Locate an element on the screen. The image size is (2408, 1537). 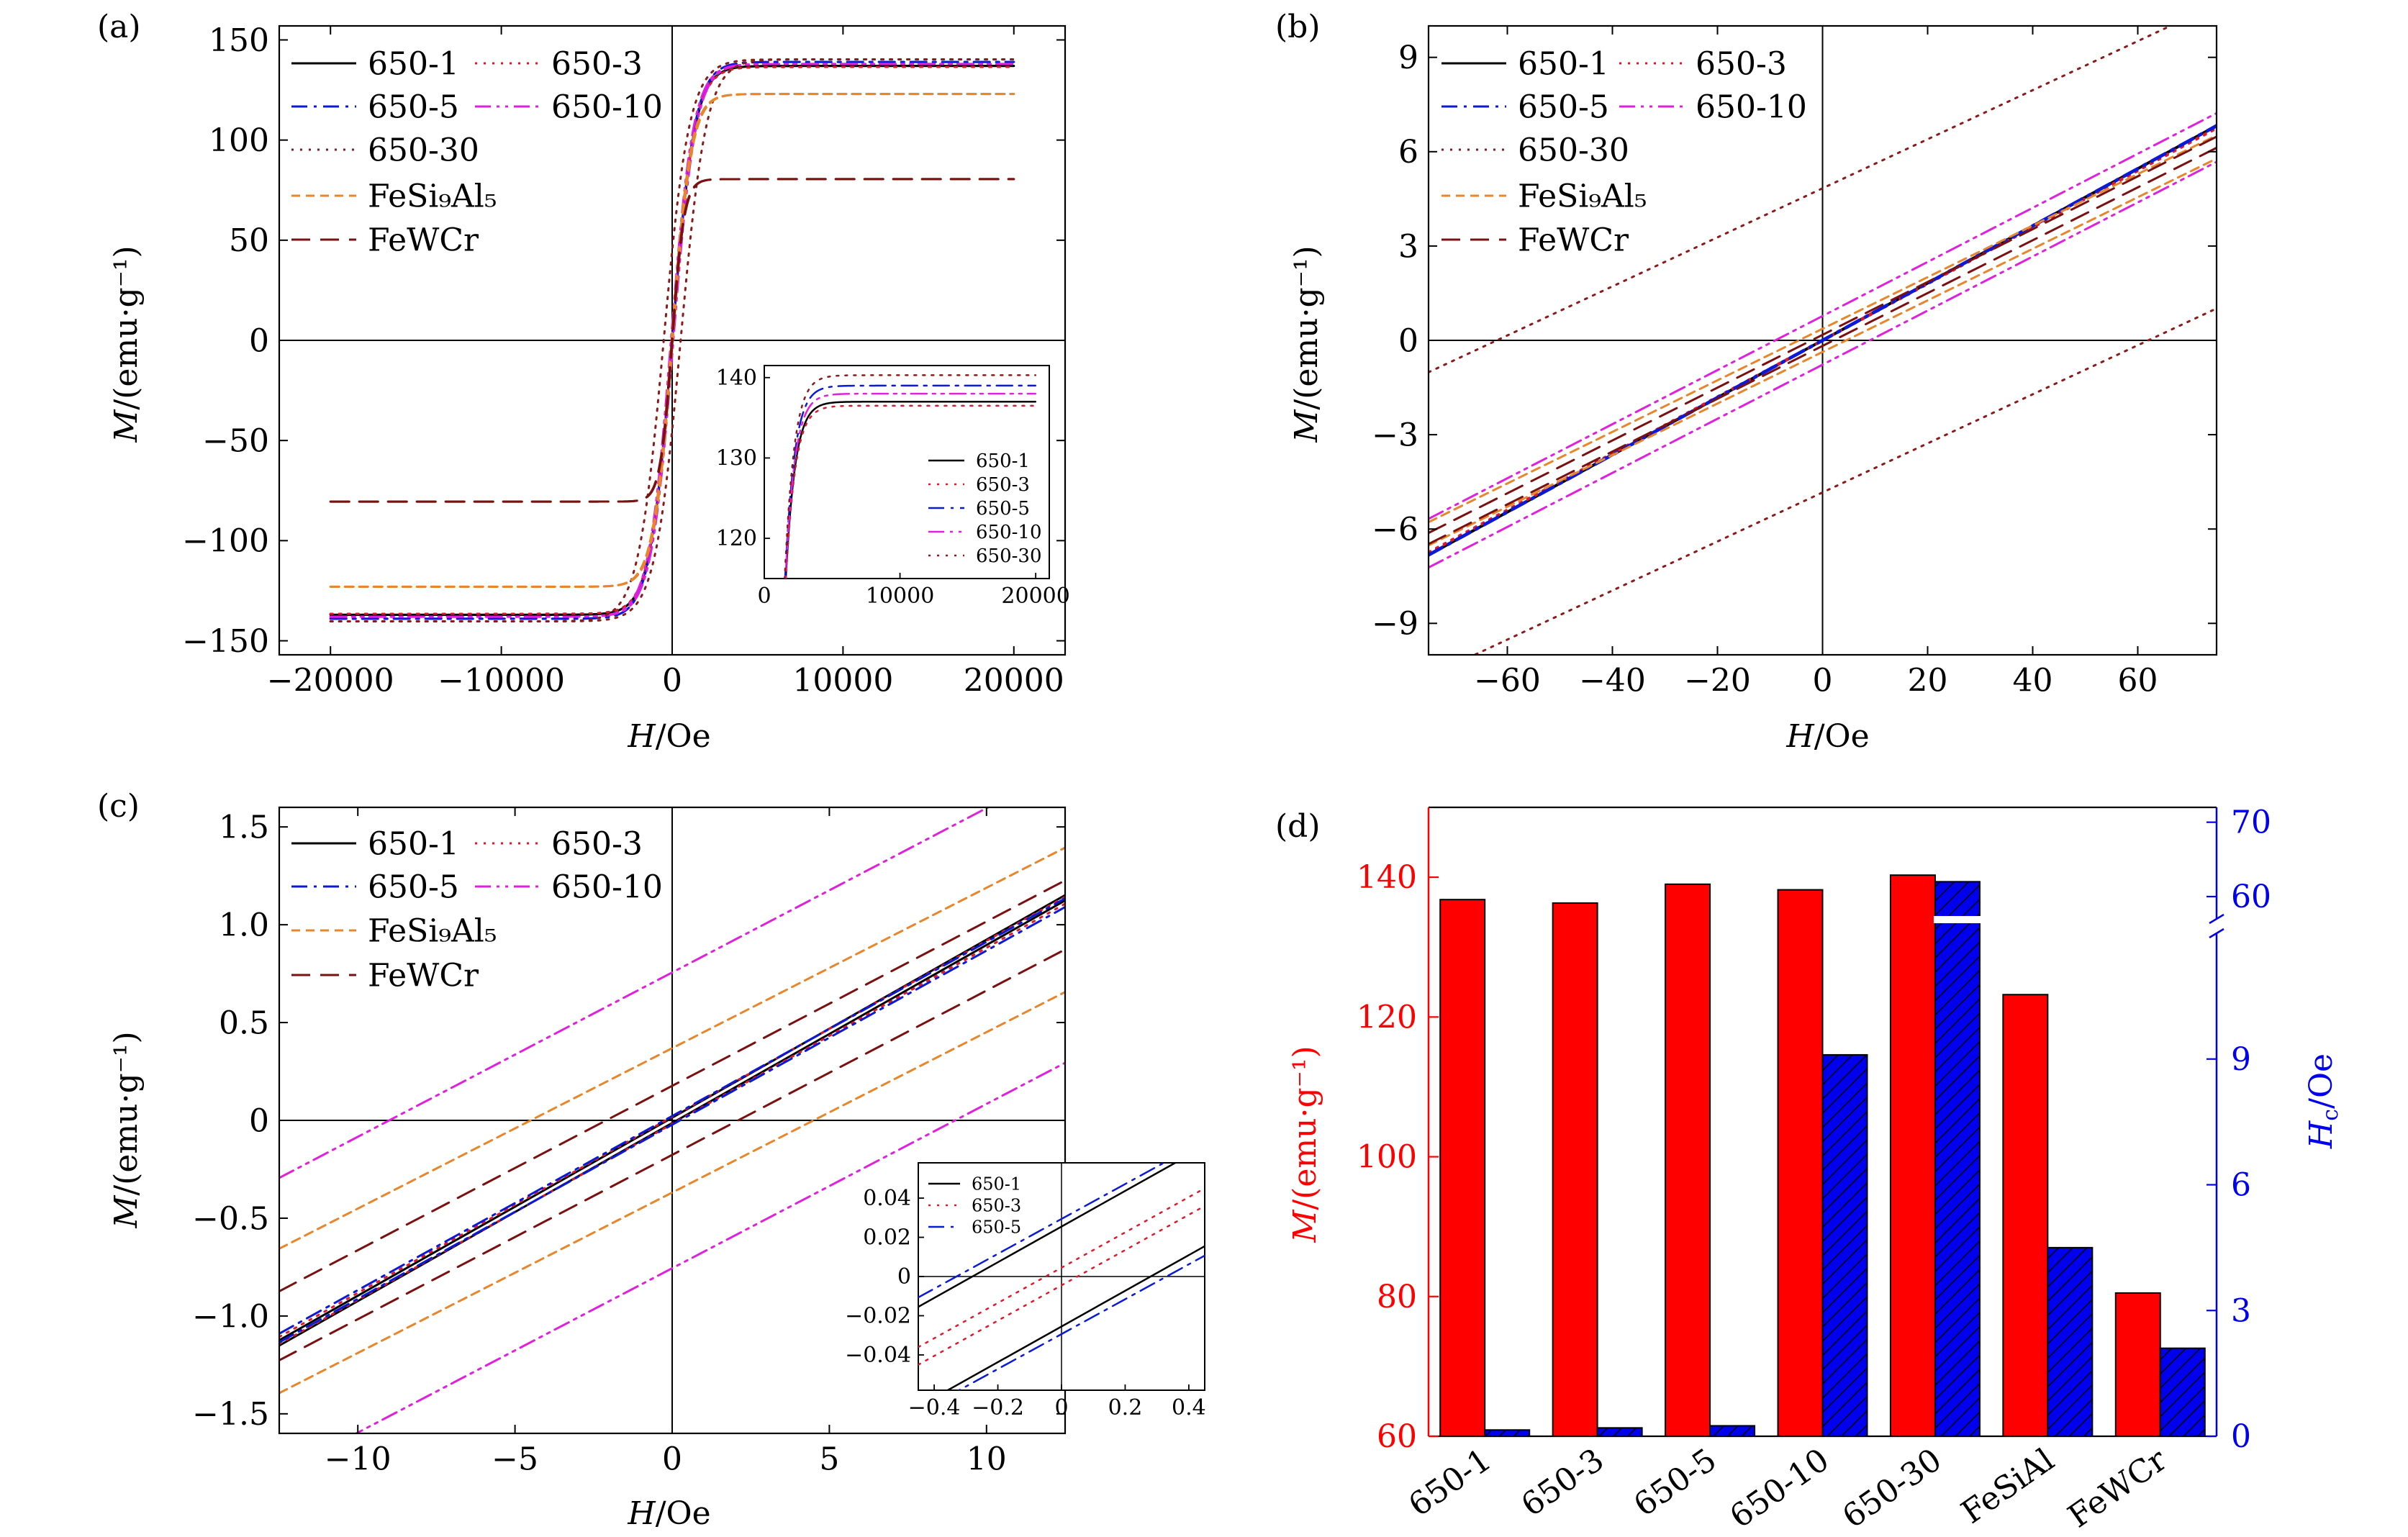
category-label: 650-5 is located at coordinates (1675, 1482).